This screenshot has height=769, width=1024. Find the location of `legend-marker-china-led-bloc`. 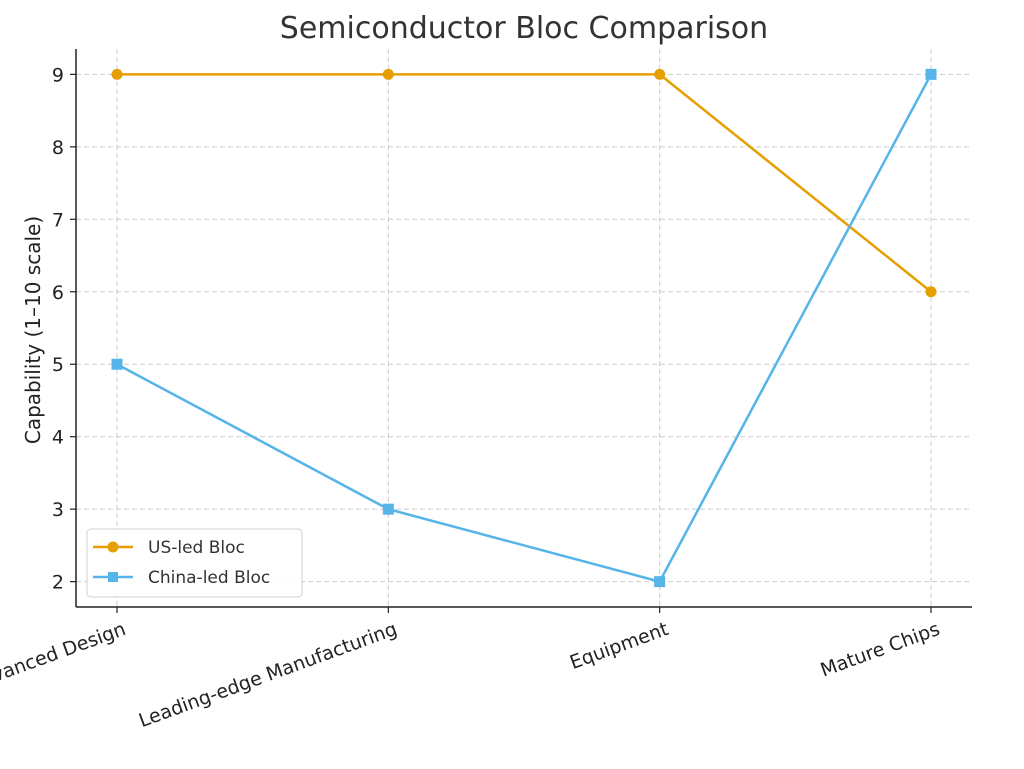

legend-marker-china-led-bloc is located at coordinates (113, 577).